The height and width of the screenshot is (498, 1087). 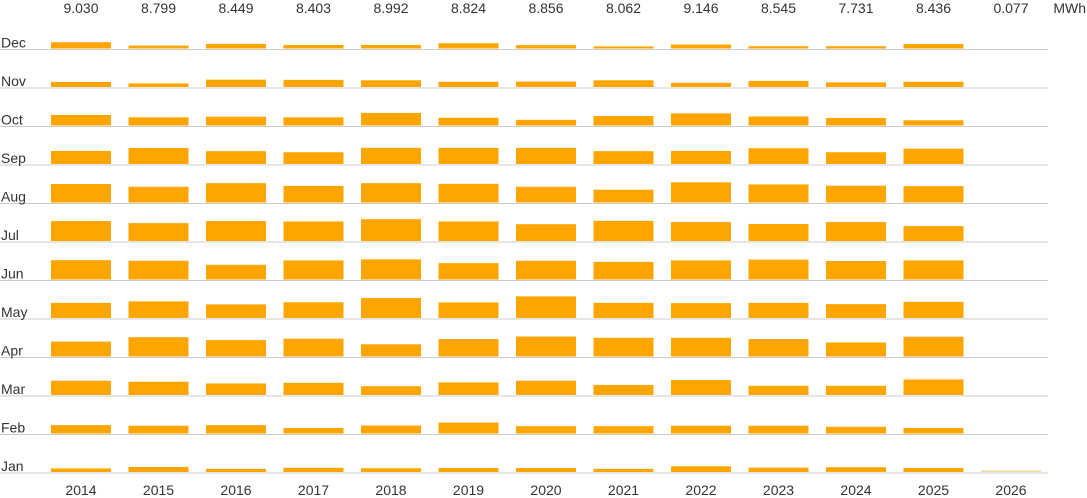 I want to click on month-label: Mar, so click(x=13, y=389).